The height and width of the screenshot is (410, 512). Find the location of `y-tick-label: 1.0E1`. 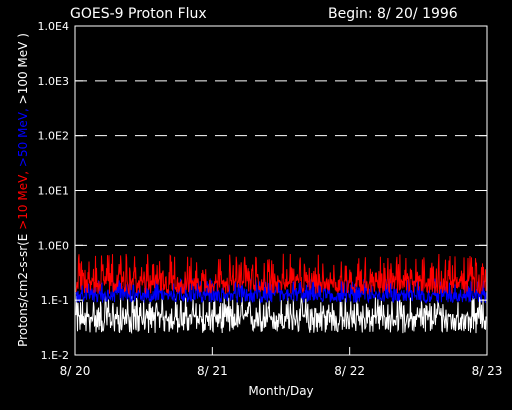

y-tick-label: 1.0E1 is located at coordinates (53, 191).